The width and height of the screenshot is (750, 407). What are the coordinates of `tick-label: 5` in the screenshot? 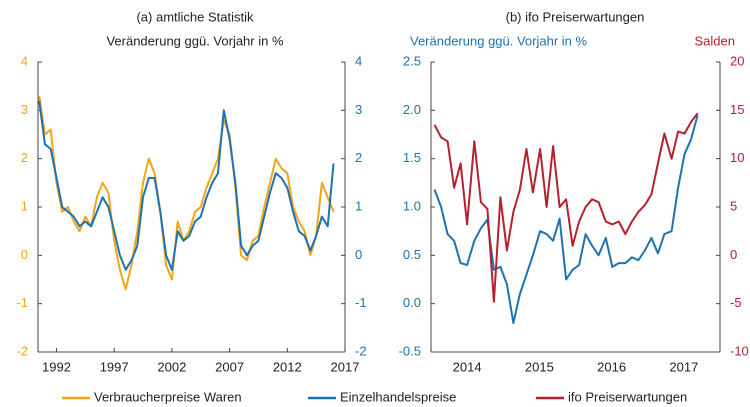 It's located at (733, 205).